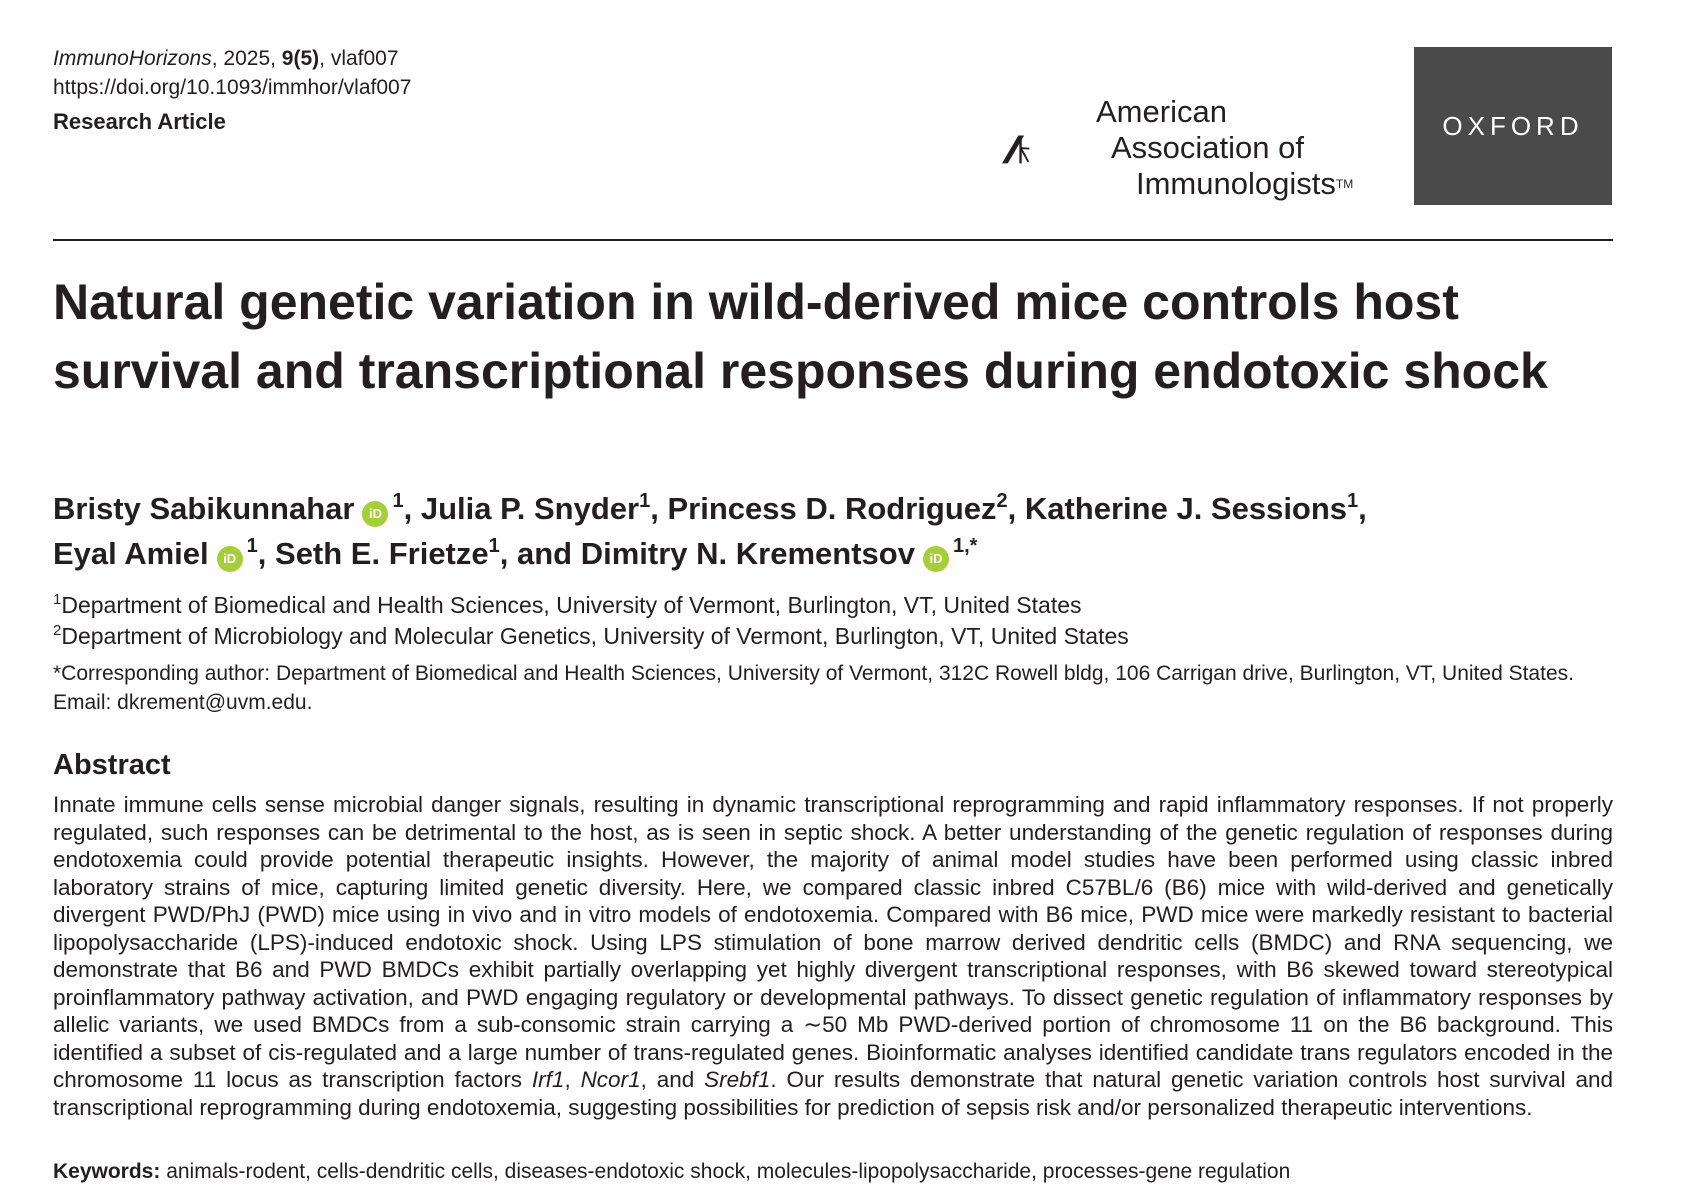  Describe the element at coordinates (300, 58) in the screenshot. I see `journal-volume: 9(5)` at that location.